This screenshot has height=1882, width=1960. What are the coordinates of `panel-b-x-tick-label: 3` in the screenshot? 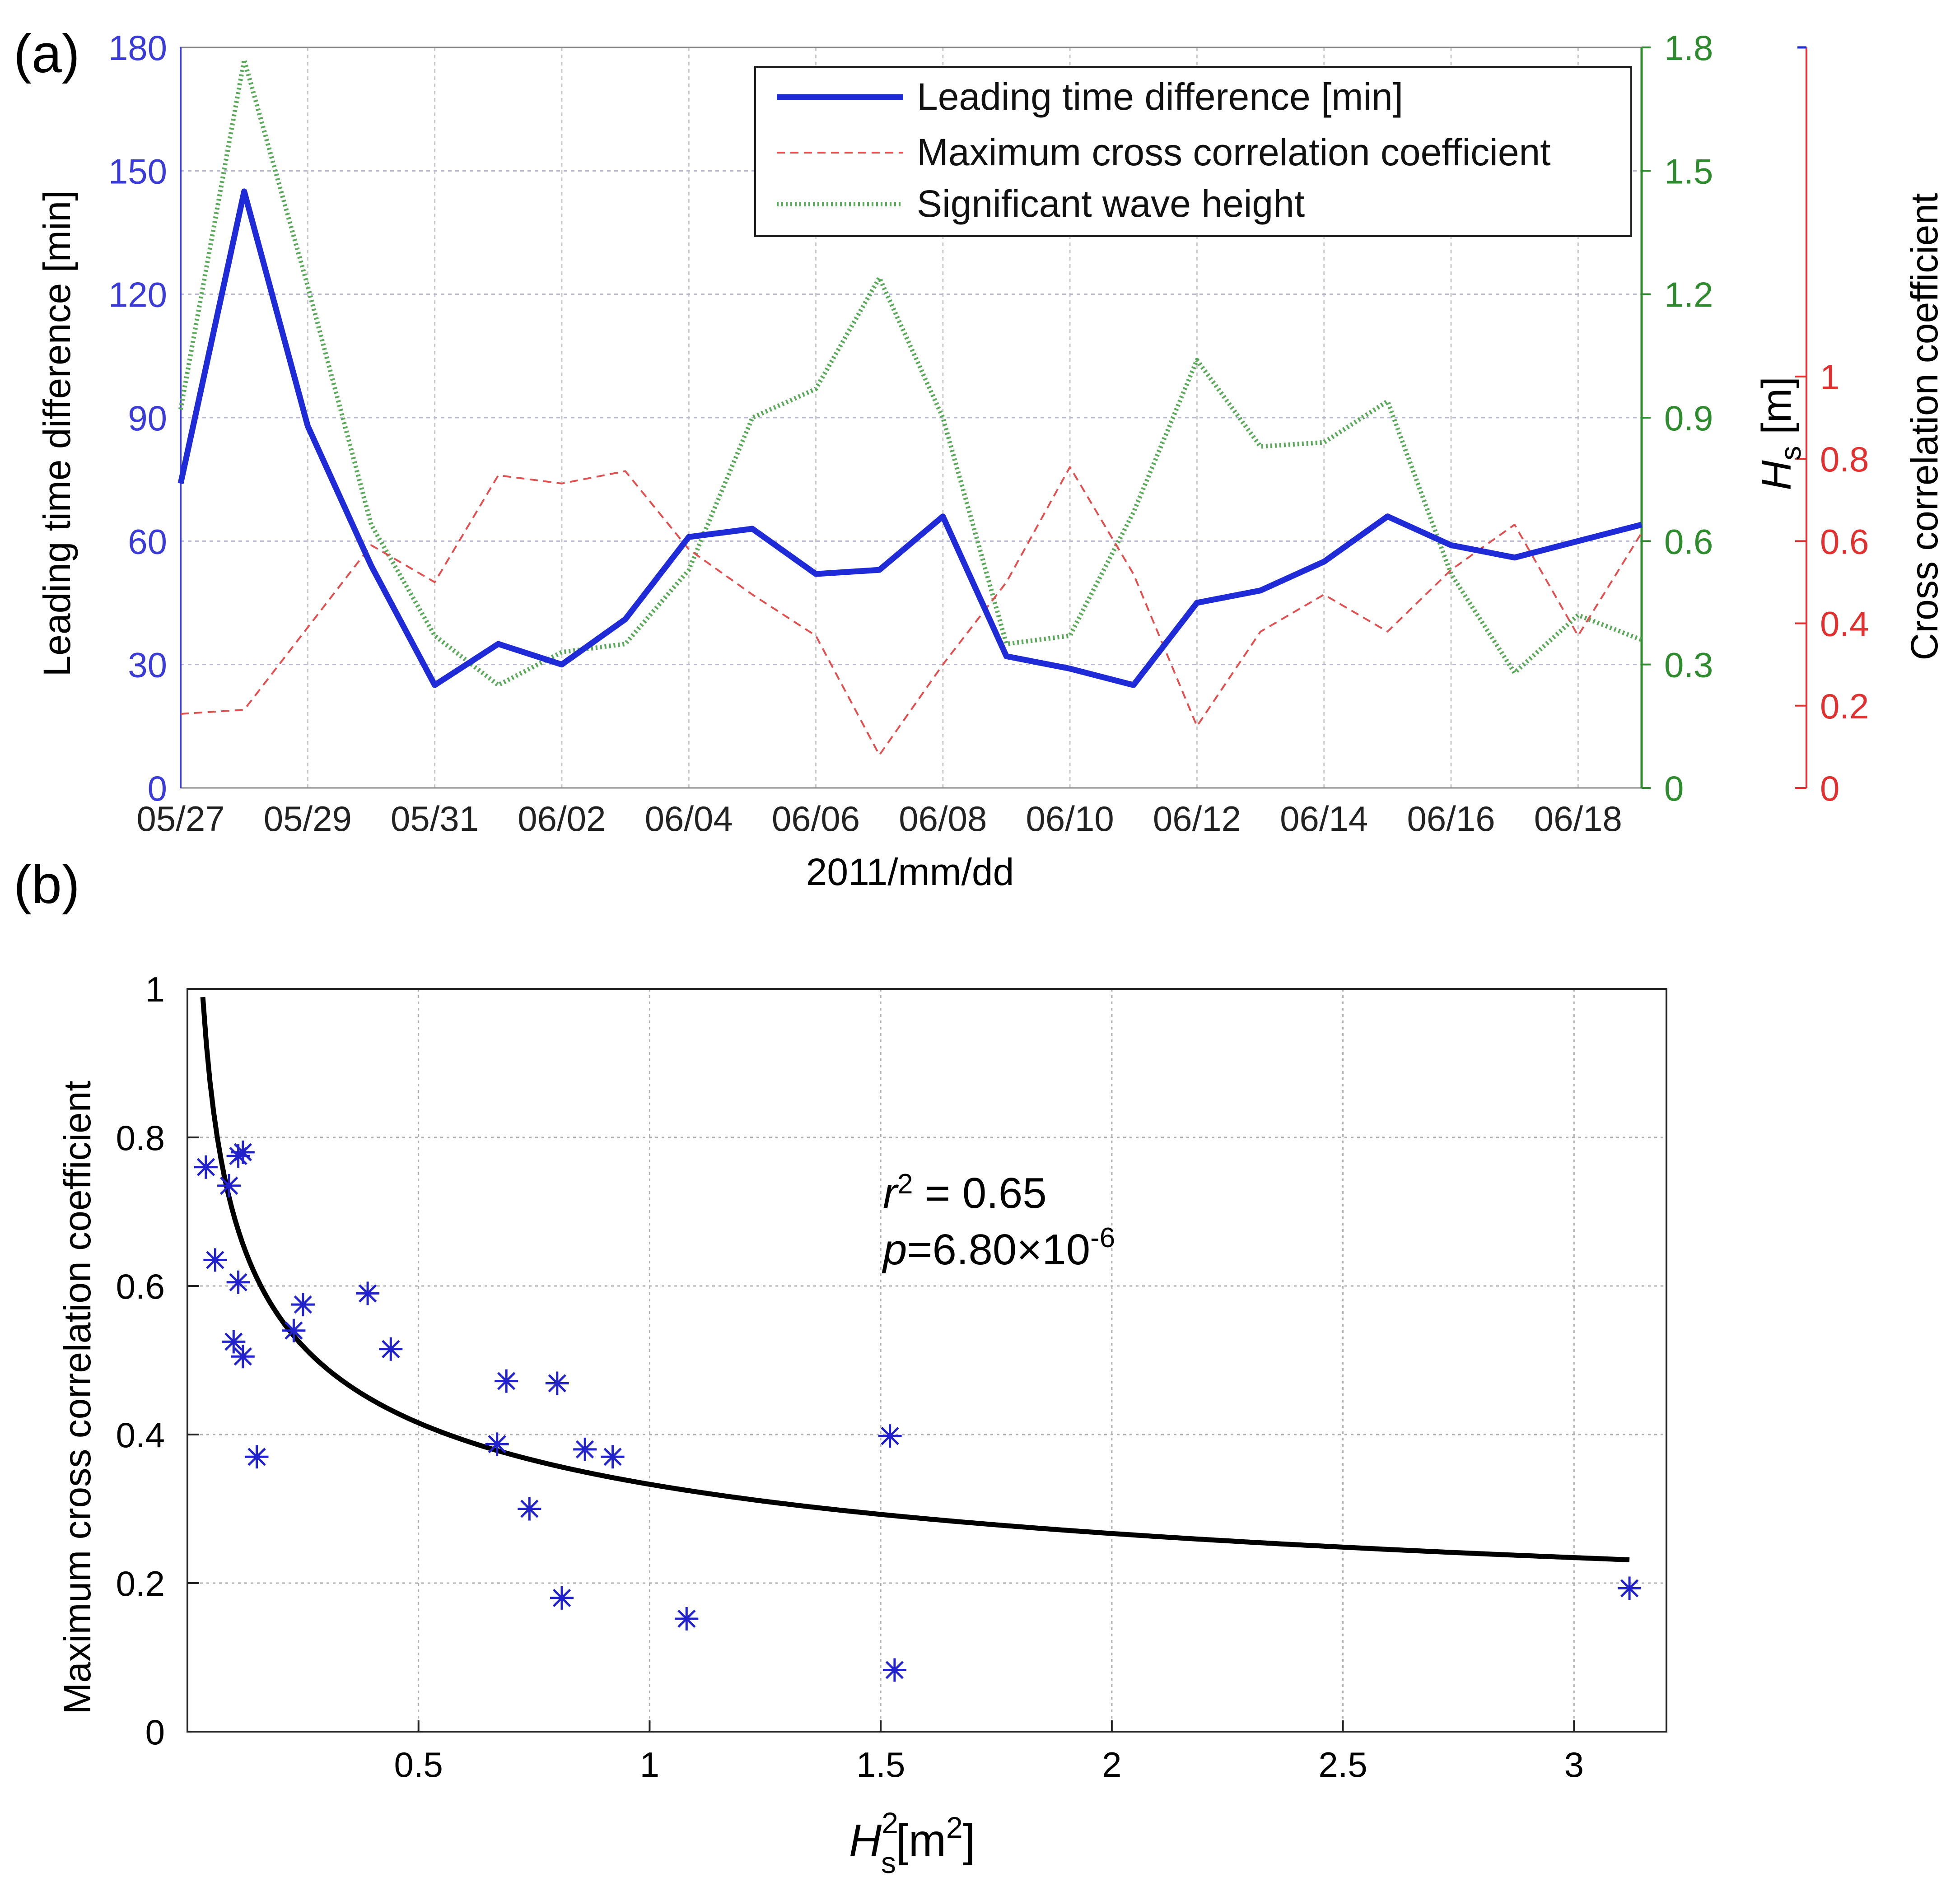 It's located at (1574, 1764).